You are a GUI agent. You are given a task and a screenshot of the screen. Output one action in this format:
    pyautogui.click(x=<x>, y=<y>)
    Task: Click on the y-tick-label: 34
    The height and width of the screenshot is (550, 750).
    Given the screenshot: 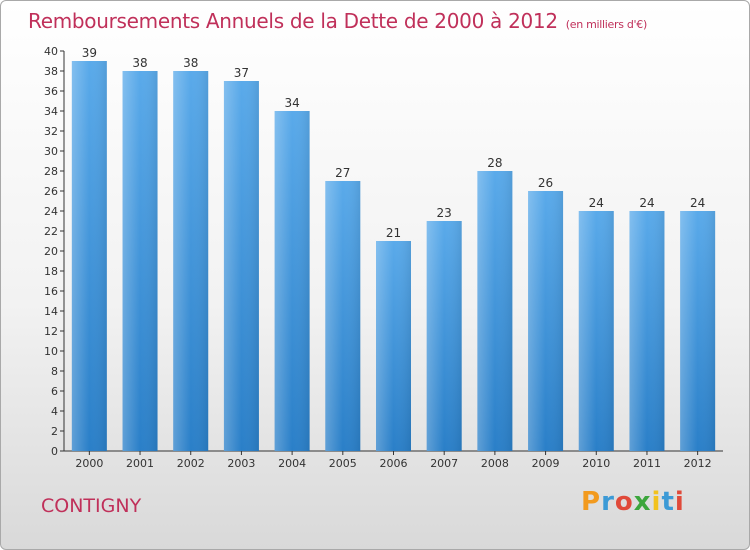 What is the action you would take?
    pyautogui.click(x=51, y=111)
    